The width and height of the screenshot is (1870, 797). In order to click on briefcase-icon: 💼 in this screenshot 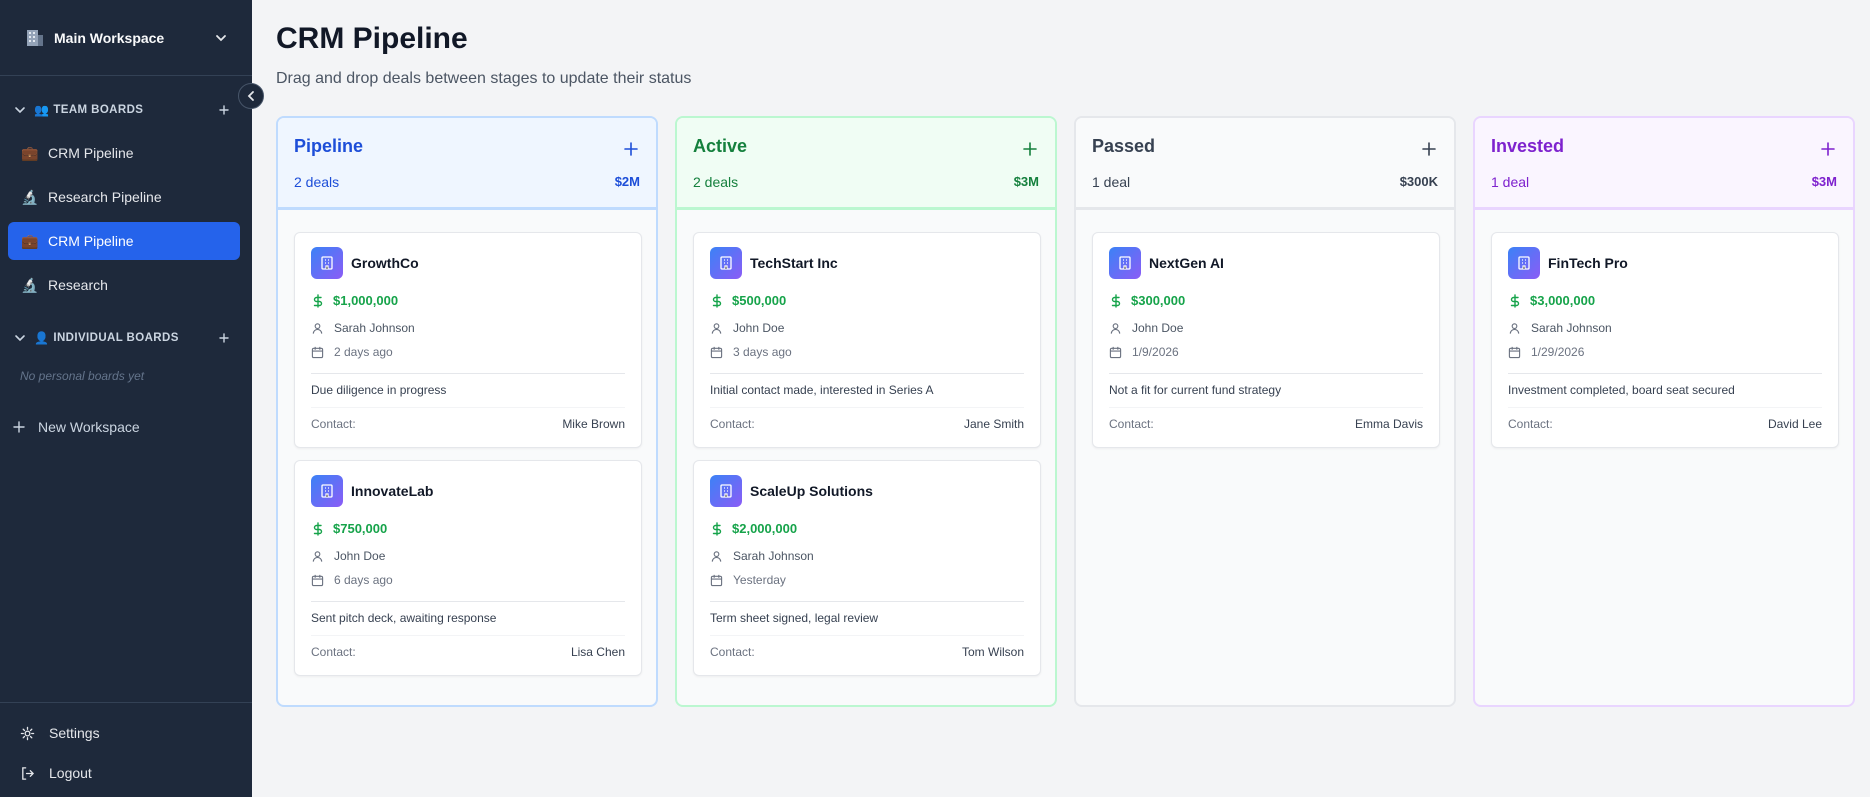, I will do `click(30, 240)`.